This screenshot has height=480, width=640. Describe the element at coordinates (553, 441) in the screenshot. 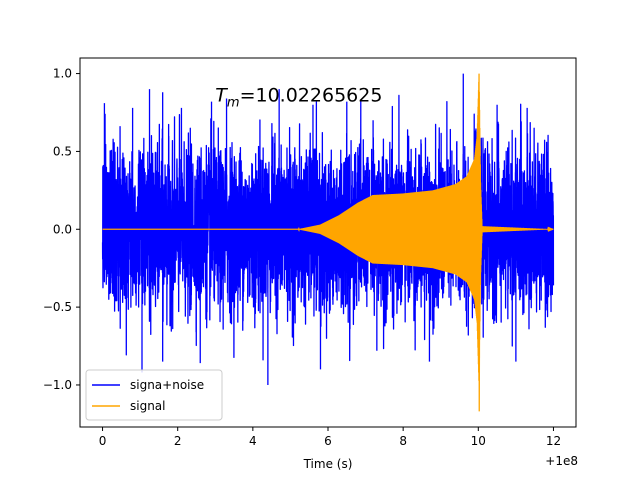

I see `x-tick-label: 12` at that location.